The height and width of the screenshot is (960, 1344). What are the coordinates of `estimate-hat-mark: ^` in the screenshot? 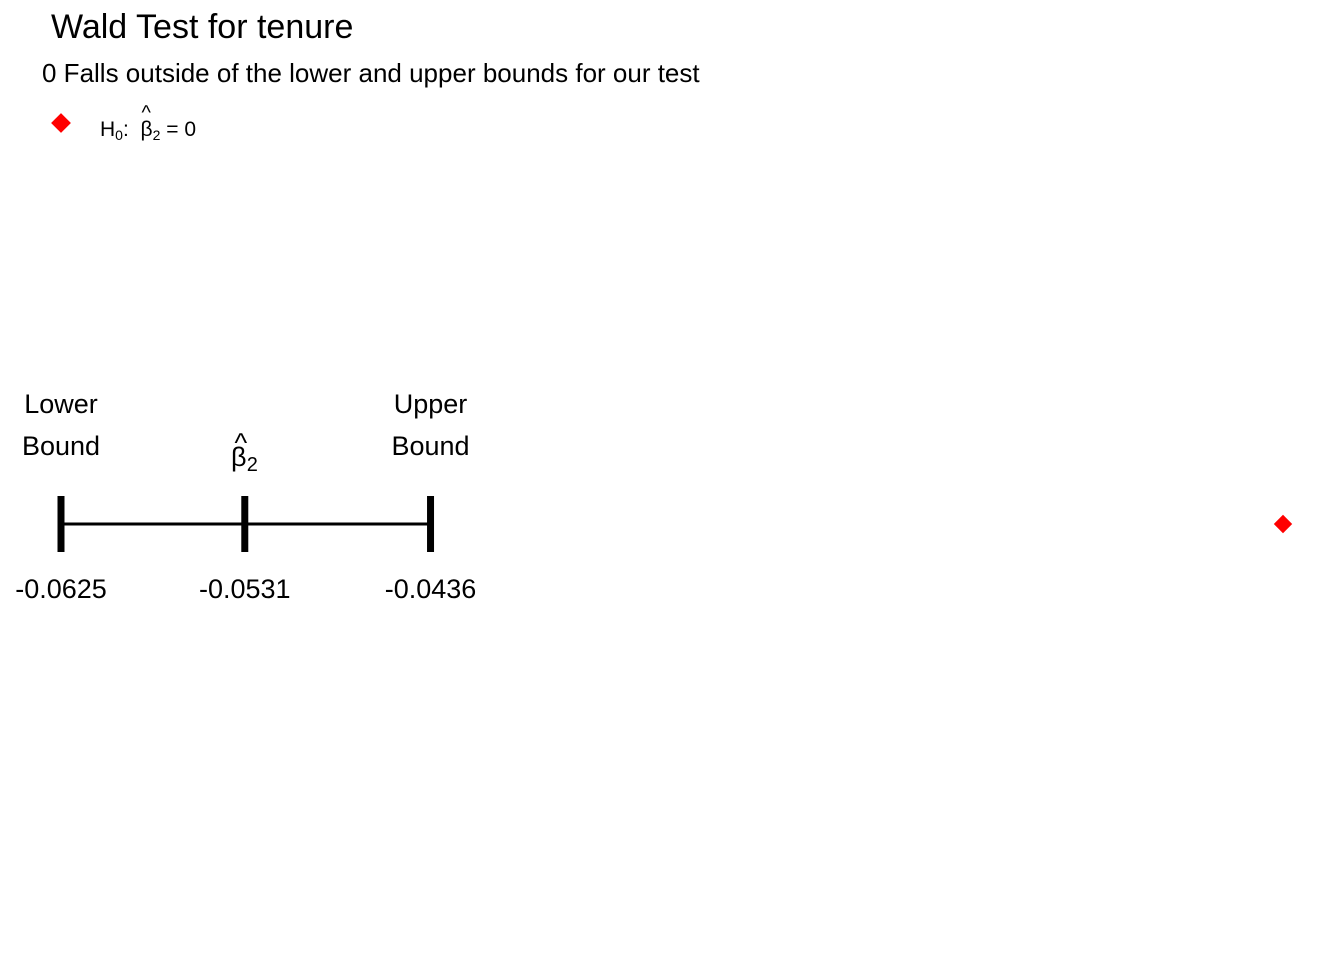 It's located at (240, 443).